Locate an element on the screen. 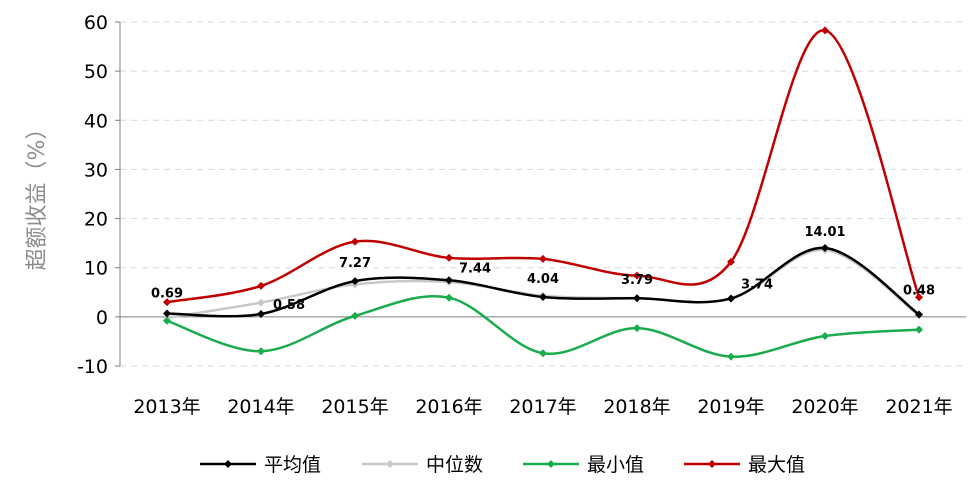 This screenshot has width=975, height=489. x-tick-label: 2016年 is located at coordinates (448, 407).